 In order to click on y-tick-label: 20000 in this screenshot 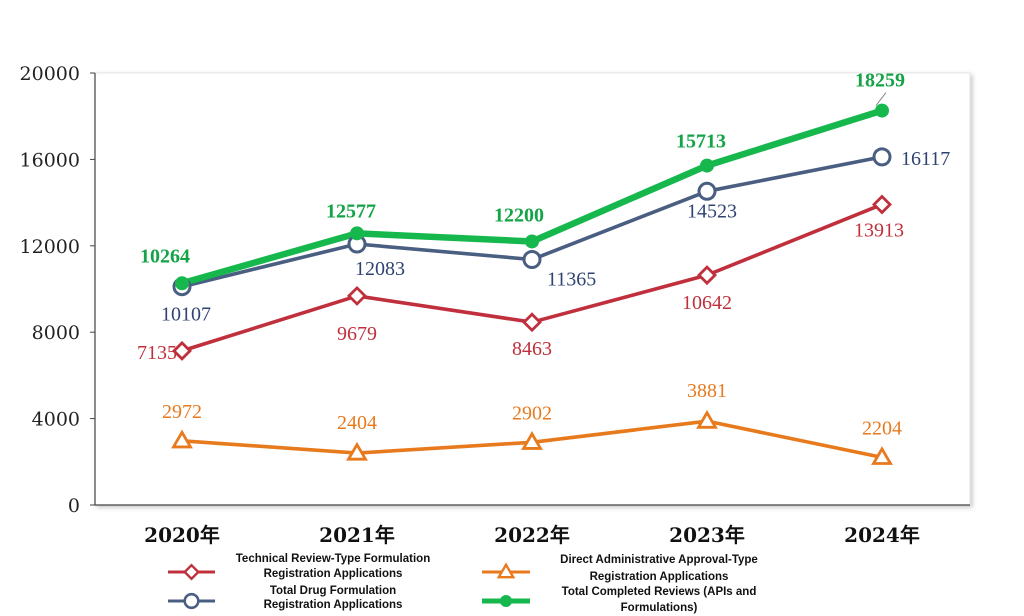, I will do `click(50, 74)`.